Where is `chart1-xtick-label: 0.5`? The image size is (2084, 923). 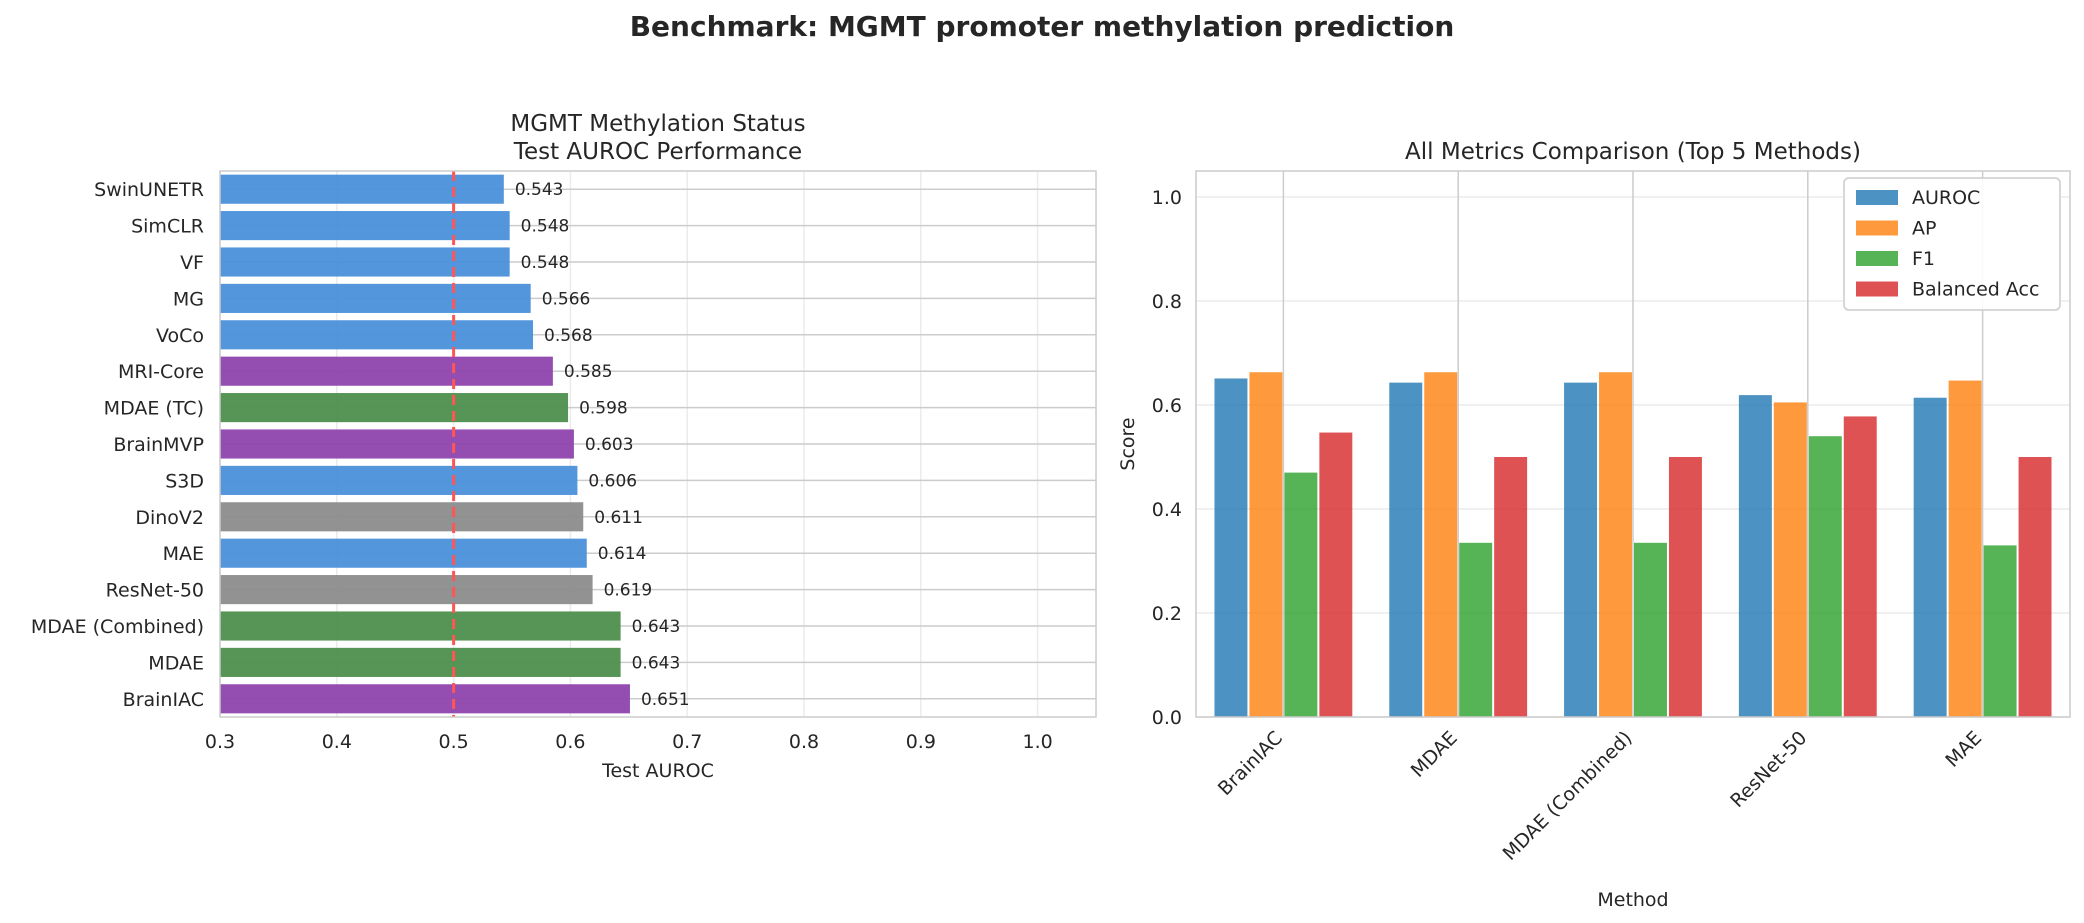
chart1-xtick-label: 0.5 is located at coordinates (453, 742).